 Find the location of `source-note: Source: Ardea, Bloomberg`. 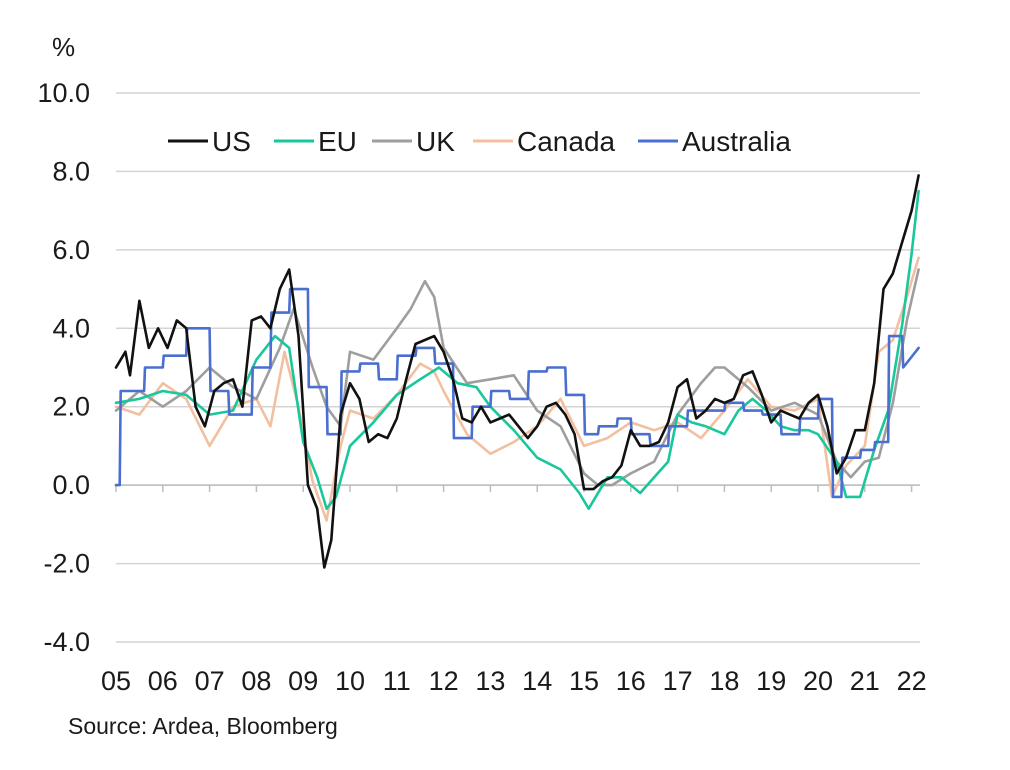

source-note: Source: Ardea, Bloomberg is located at coordinates (203, 726).